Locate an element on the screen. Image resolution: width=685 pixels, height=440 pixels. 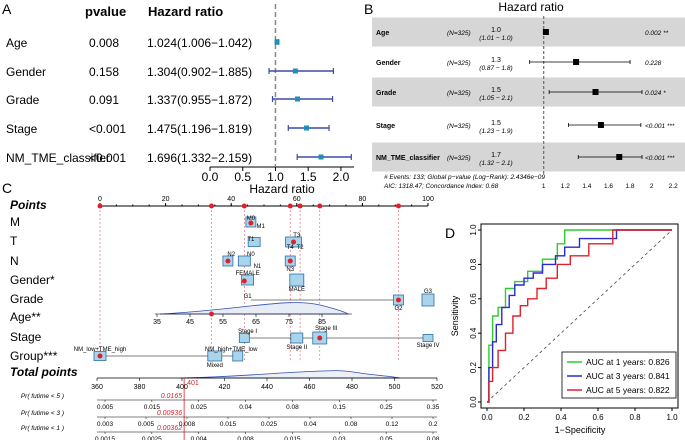
row-label: Grade is located at coordinates (23, 100).